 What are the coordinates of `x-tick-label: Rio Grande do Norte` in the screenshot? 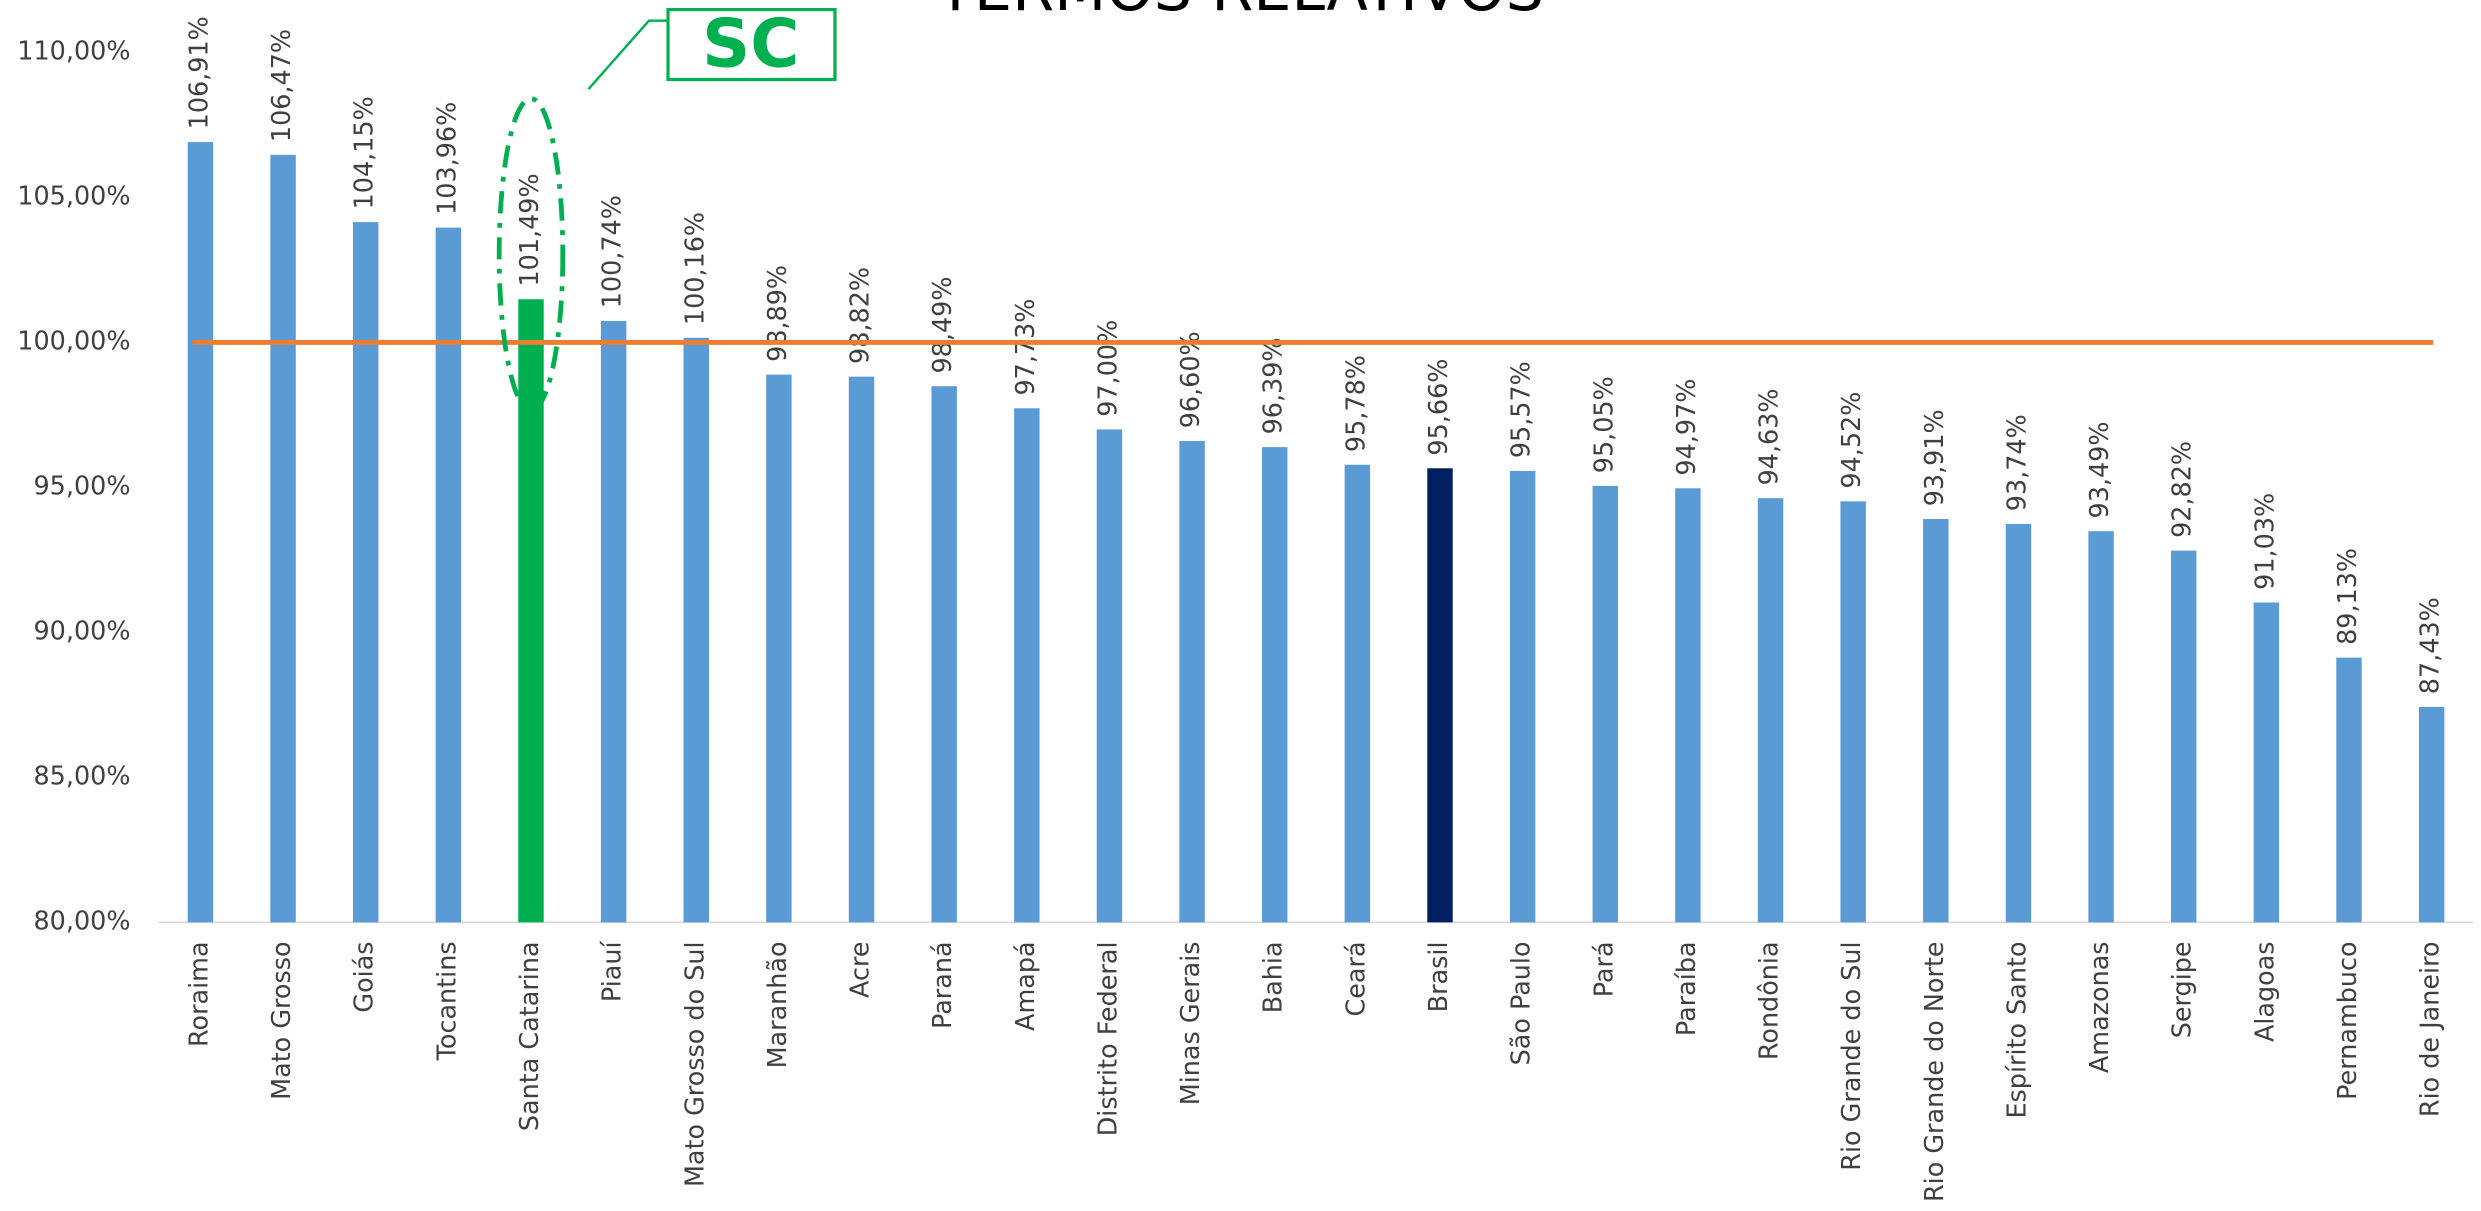 It's located at (1934, 1071).